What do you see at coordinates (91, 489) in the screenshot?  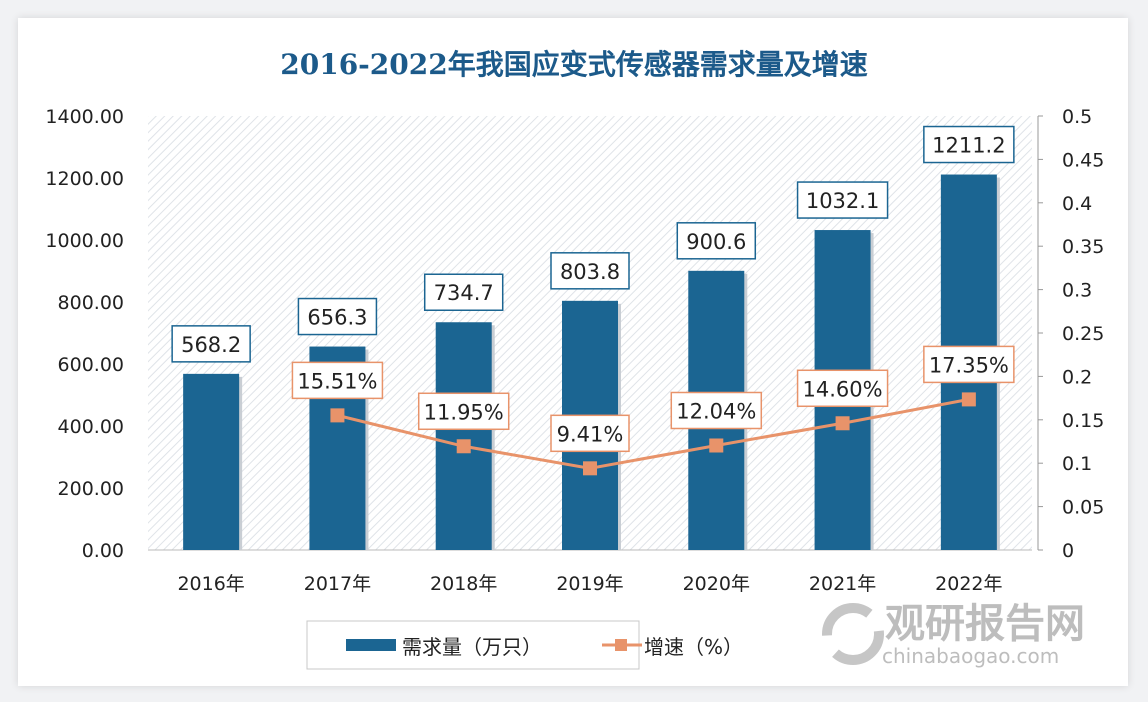 I see `y-left-tick-label: 200.00` at bounding box center [91, 489].